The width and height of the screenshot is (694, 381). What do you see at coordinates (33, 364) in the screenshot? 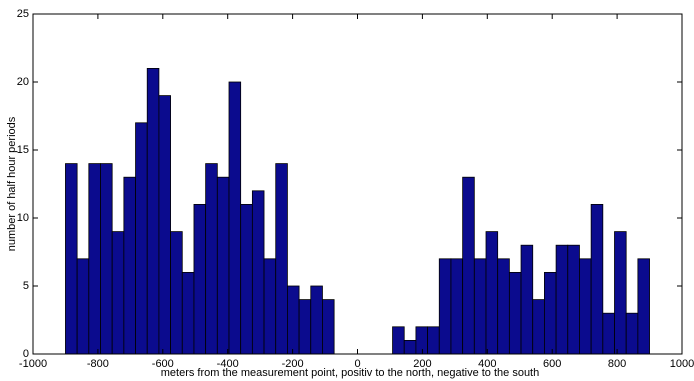
I see `x-tick-label: -1000` at bounding box center [33, 364].